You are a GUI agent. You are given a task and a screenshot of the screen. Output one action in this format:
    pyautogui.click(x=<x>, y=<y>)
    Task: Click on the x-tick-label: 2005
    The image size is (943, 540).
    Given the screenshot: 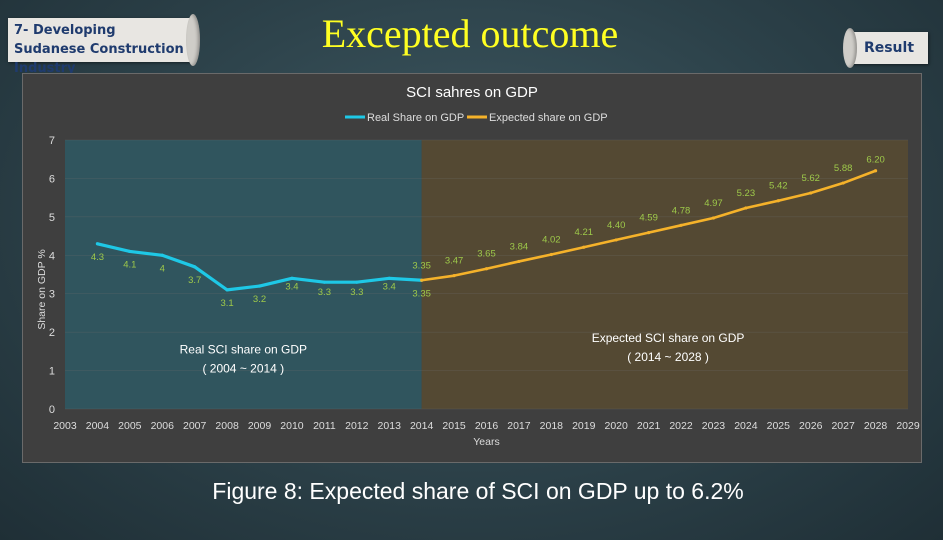 What is the action you would take?
    pyautogui.click(x=130, y=426)
    